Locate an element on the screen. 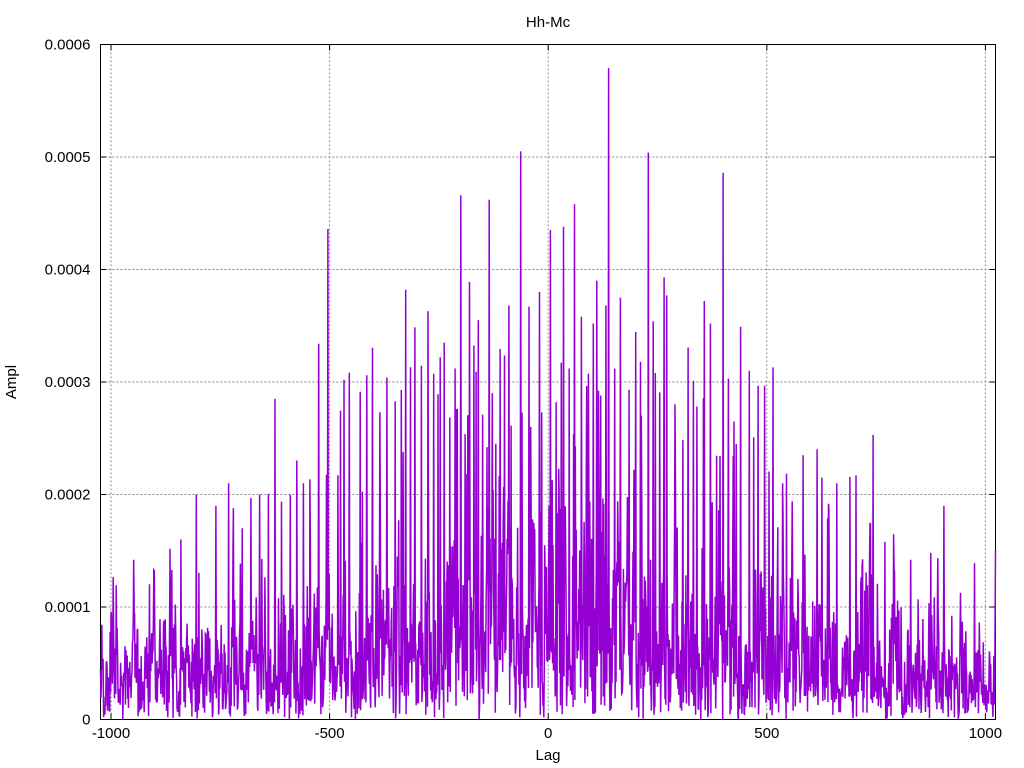  svg-text: -500 is located at coordinates (330, 733).